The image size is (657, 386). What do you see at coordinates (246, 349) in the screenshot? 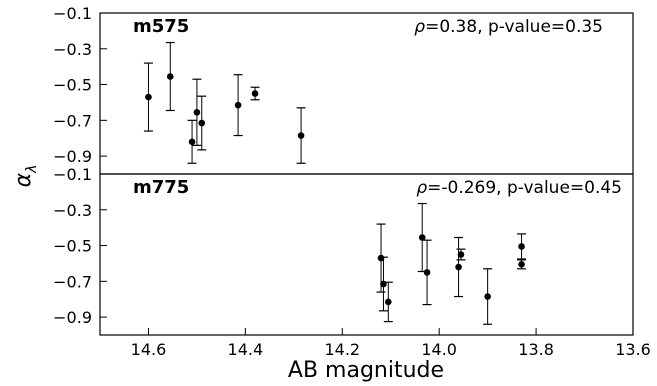
I see `x-tick-label: 14.4` at bounding box center [246, 349].